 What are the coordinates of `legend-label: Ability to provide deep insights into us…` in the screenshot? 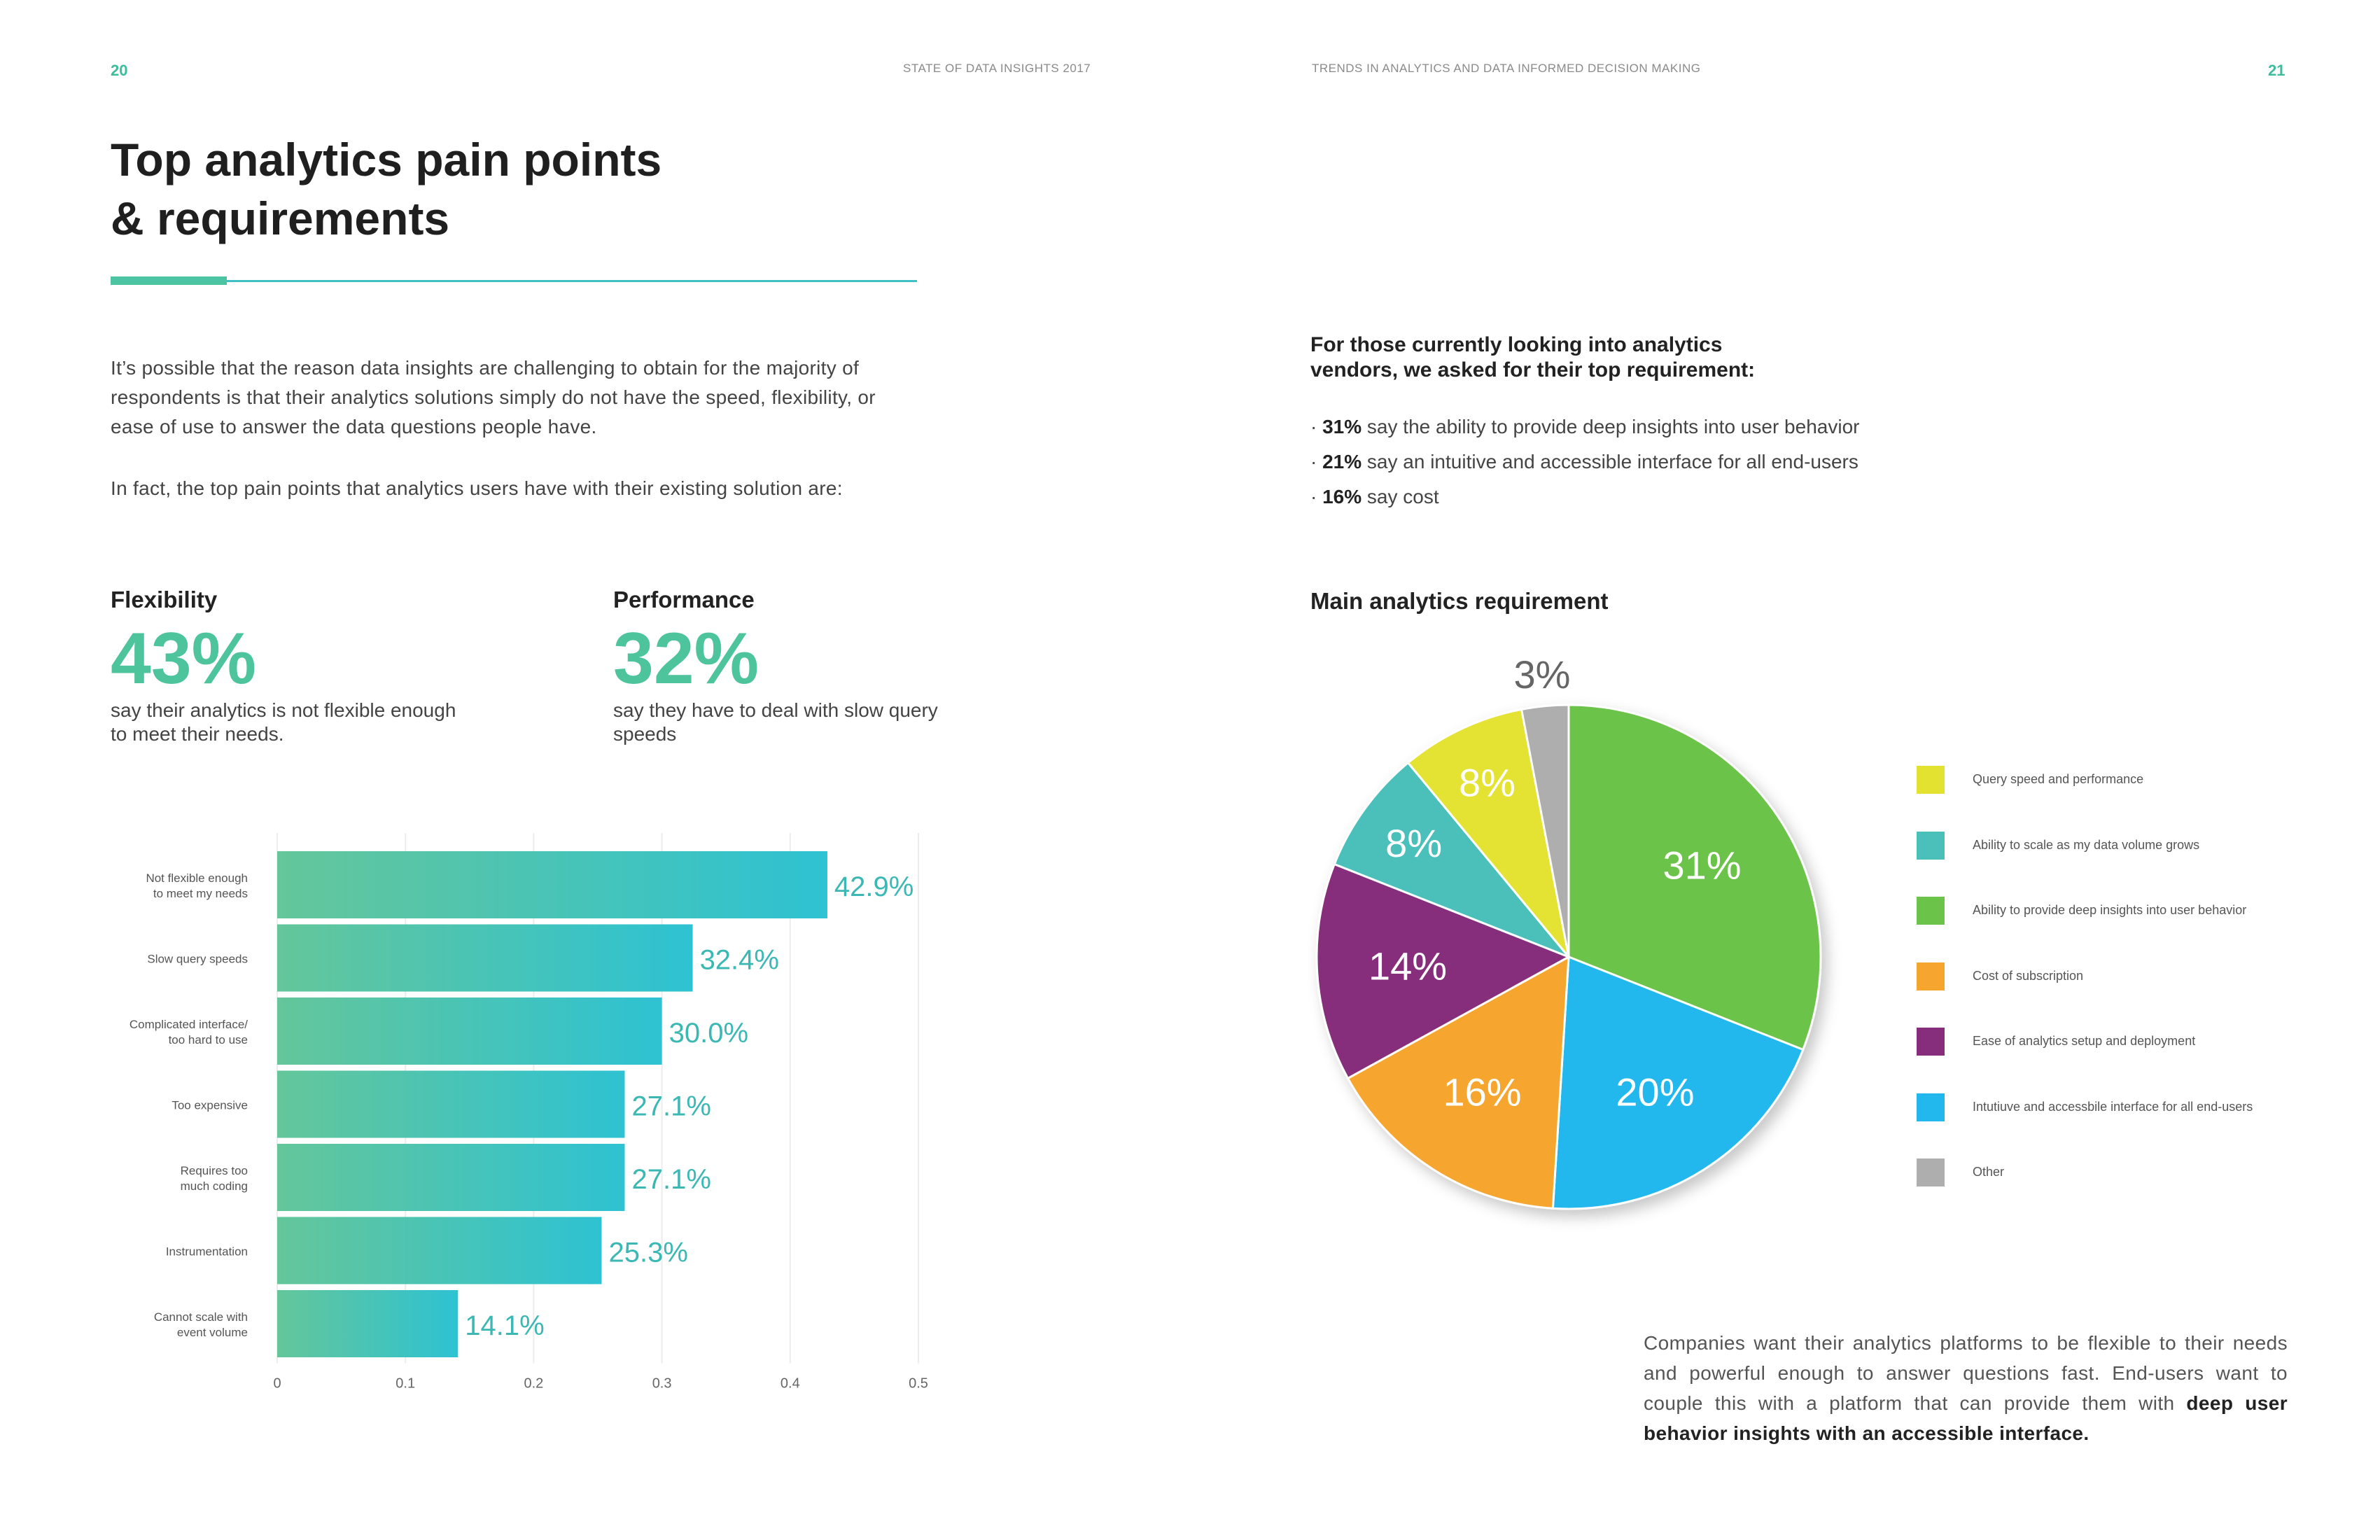 It's located at (2110, 910).